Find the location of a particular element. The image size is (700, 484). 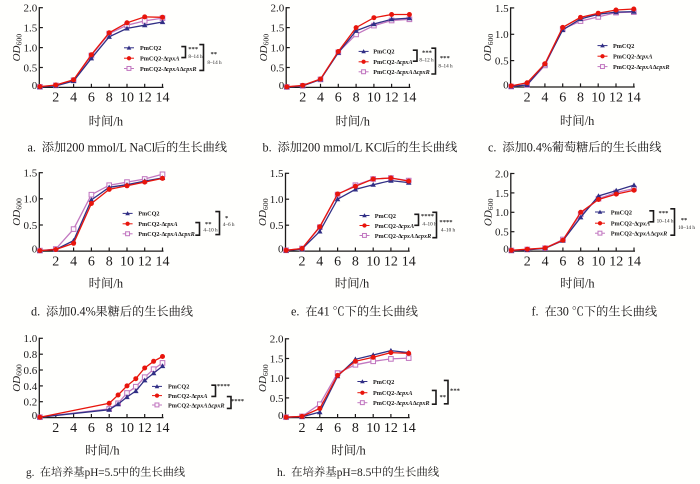

svg-text: 200 mmol/L KCl is located at coordinates (344, 147).